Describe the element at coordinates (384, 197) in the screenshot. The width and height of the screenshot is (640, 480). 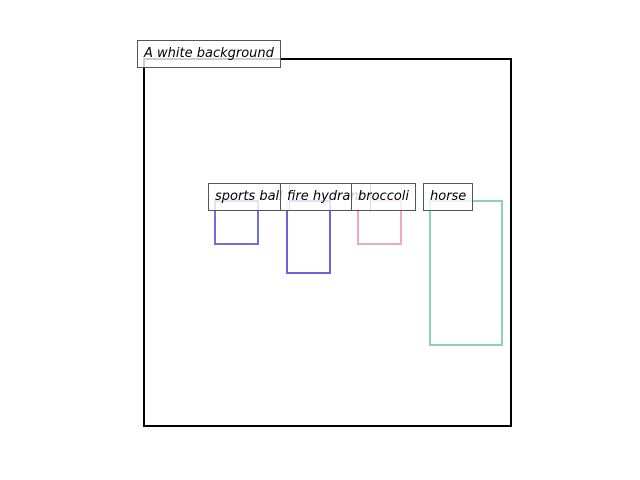
I see `broccoli-label: broccoli` at that location.